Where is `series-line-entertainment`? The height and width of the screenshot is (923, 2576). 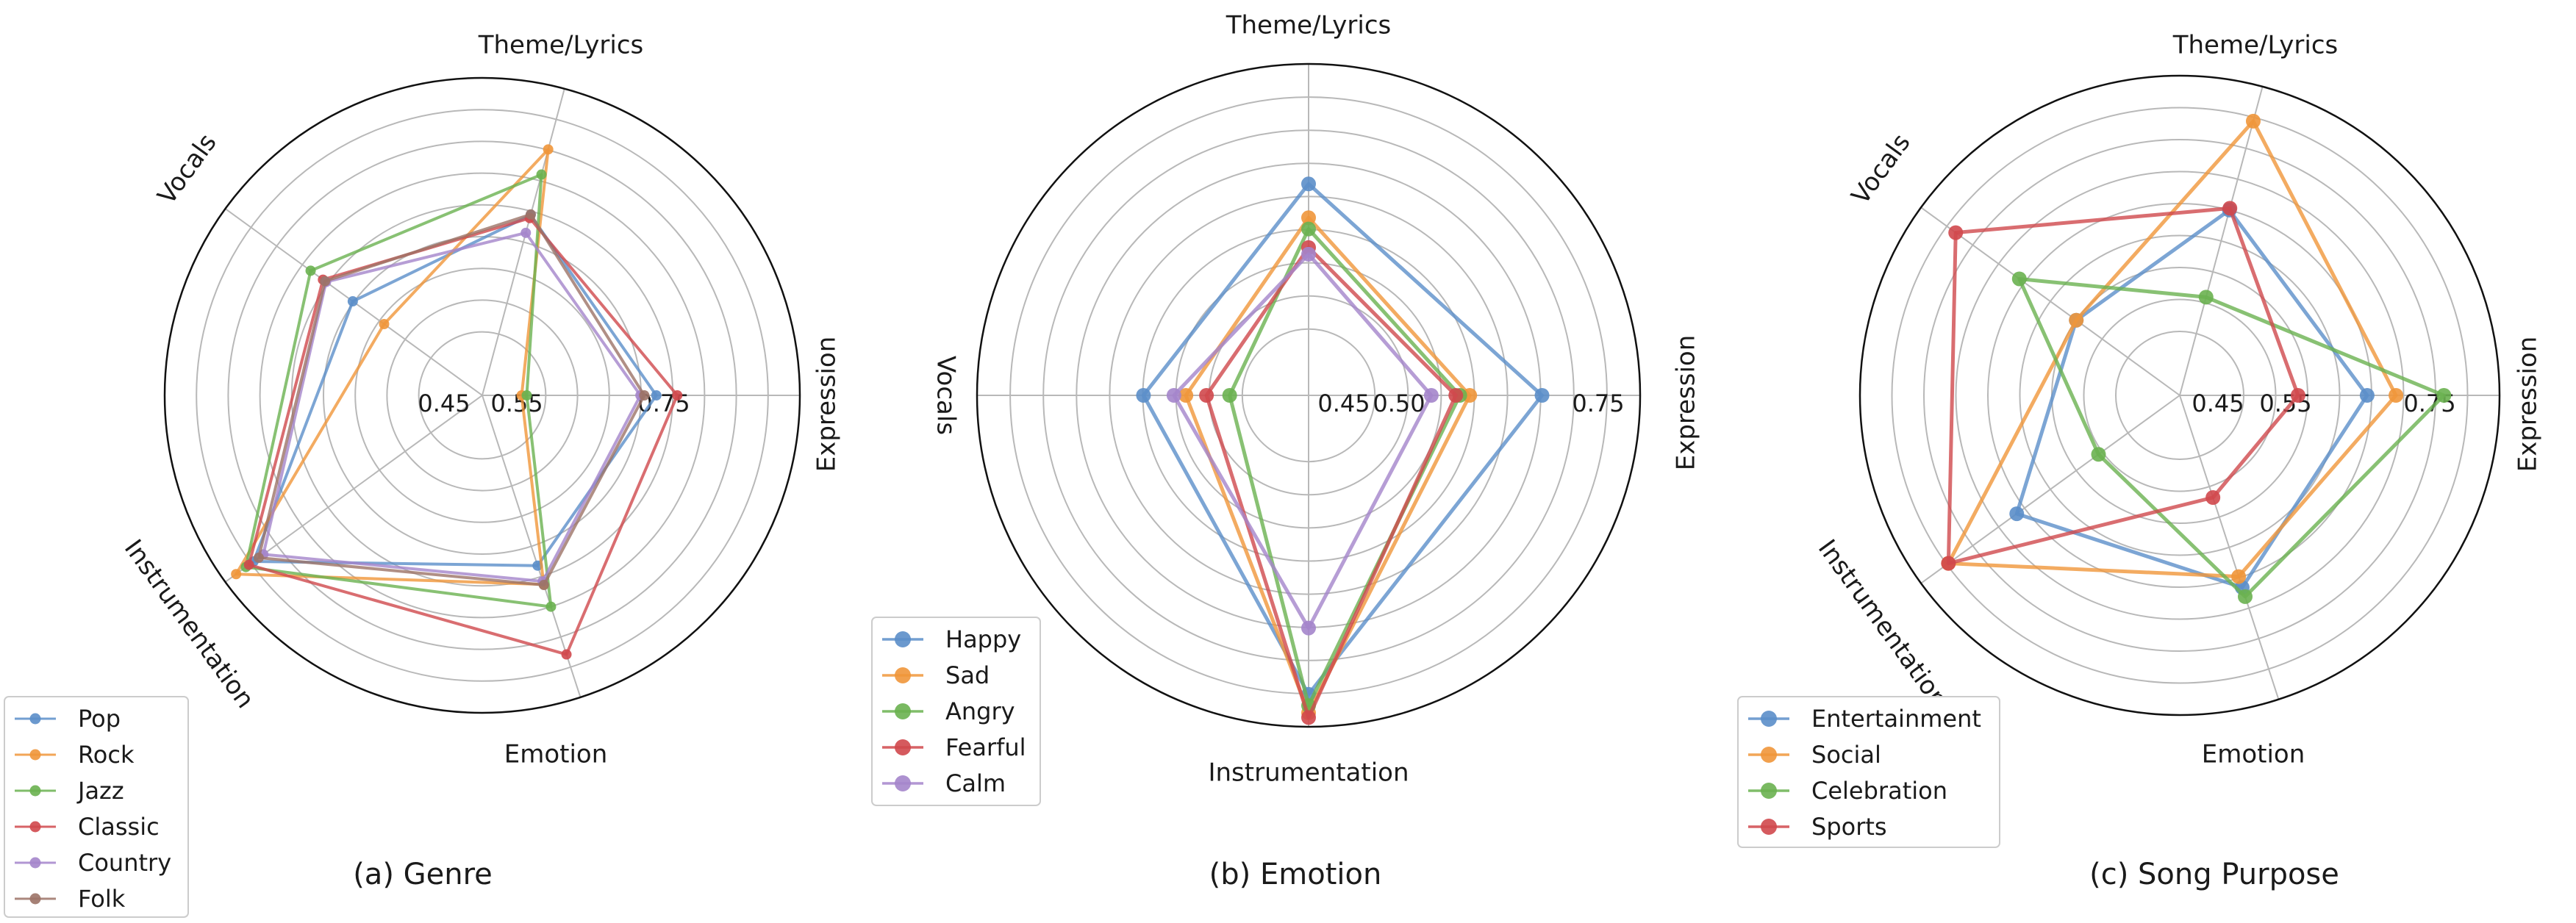
series-line-entertainment is located at coordinates (2191, 399).